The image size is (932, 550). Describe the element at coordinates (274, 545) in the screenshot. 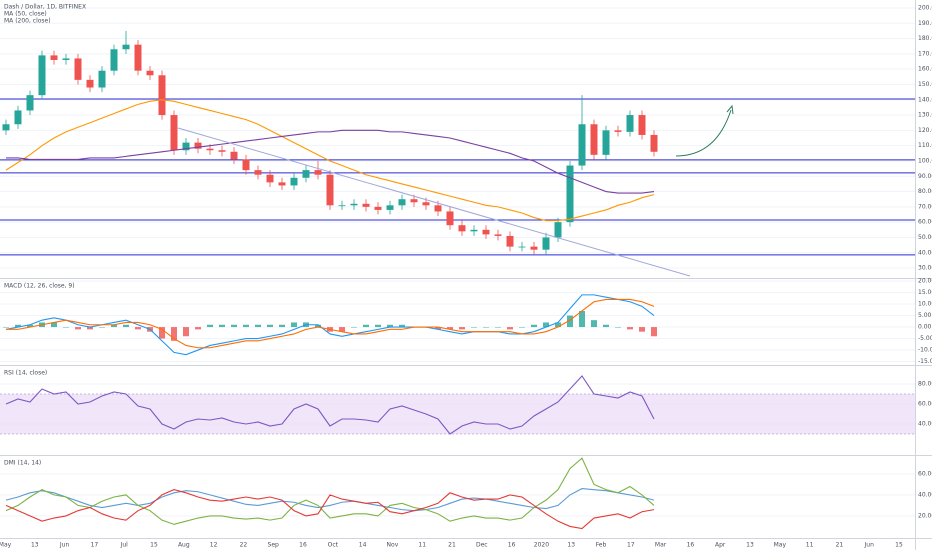

I see `x-tick-label: Sep` at that location.